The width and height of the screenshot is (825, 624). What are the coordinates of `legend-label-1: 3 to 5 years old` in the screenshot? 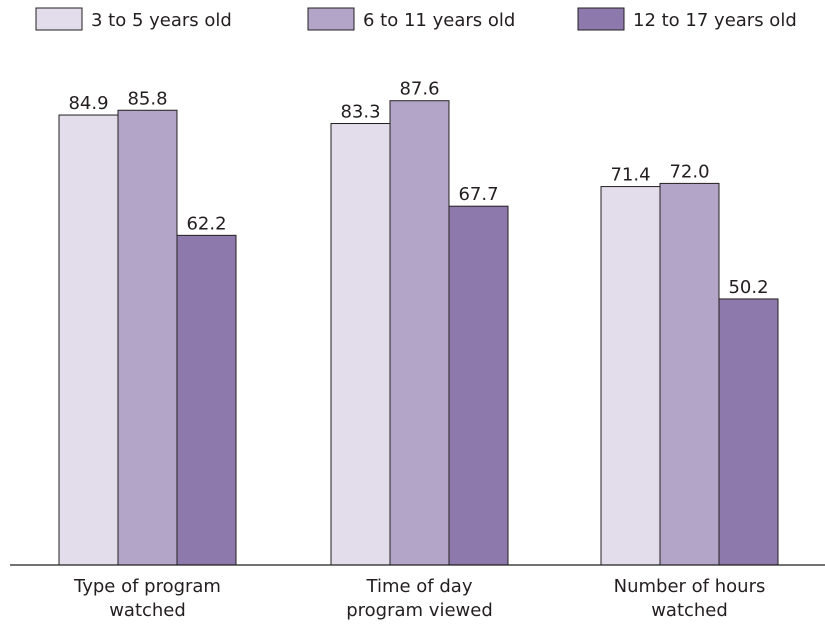 It's located at (161, 20).